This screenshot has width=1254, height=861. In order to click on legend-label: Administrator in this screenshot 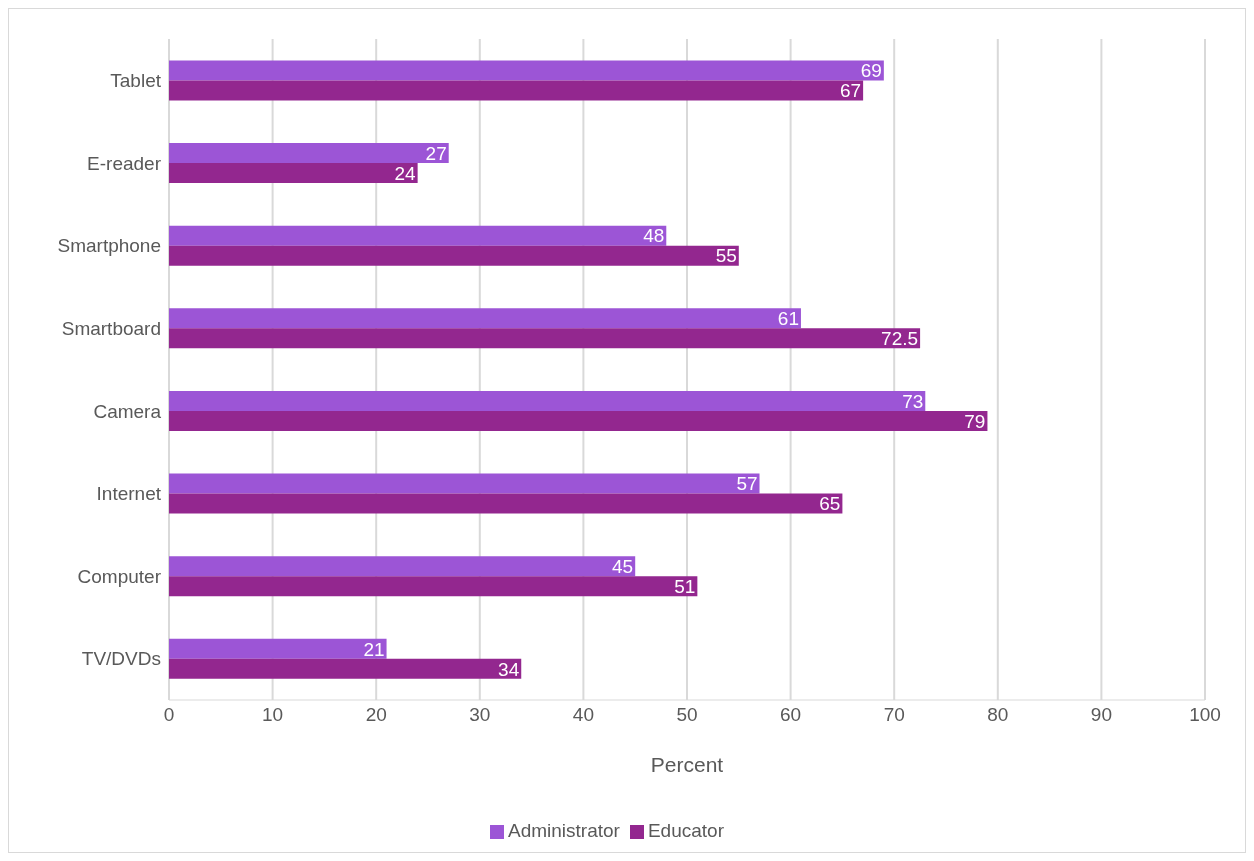, I will do `click(564, 830)`.